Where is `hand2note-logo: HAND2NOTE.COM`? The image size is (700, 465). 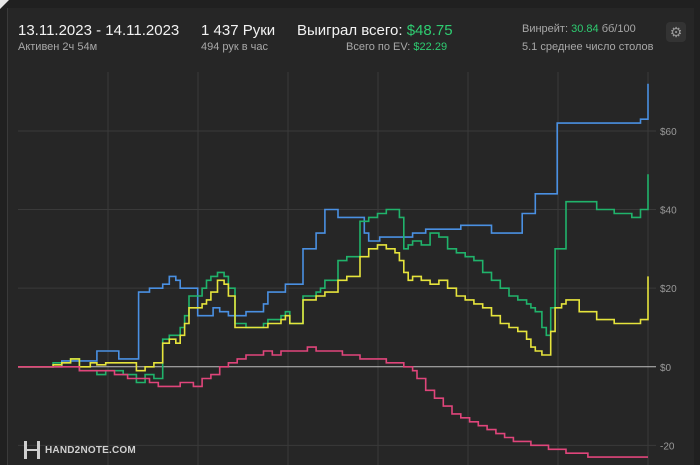
hand2note-logo: HAND2NOTE.COM is located at coordinates (80, 450).